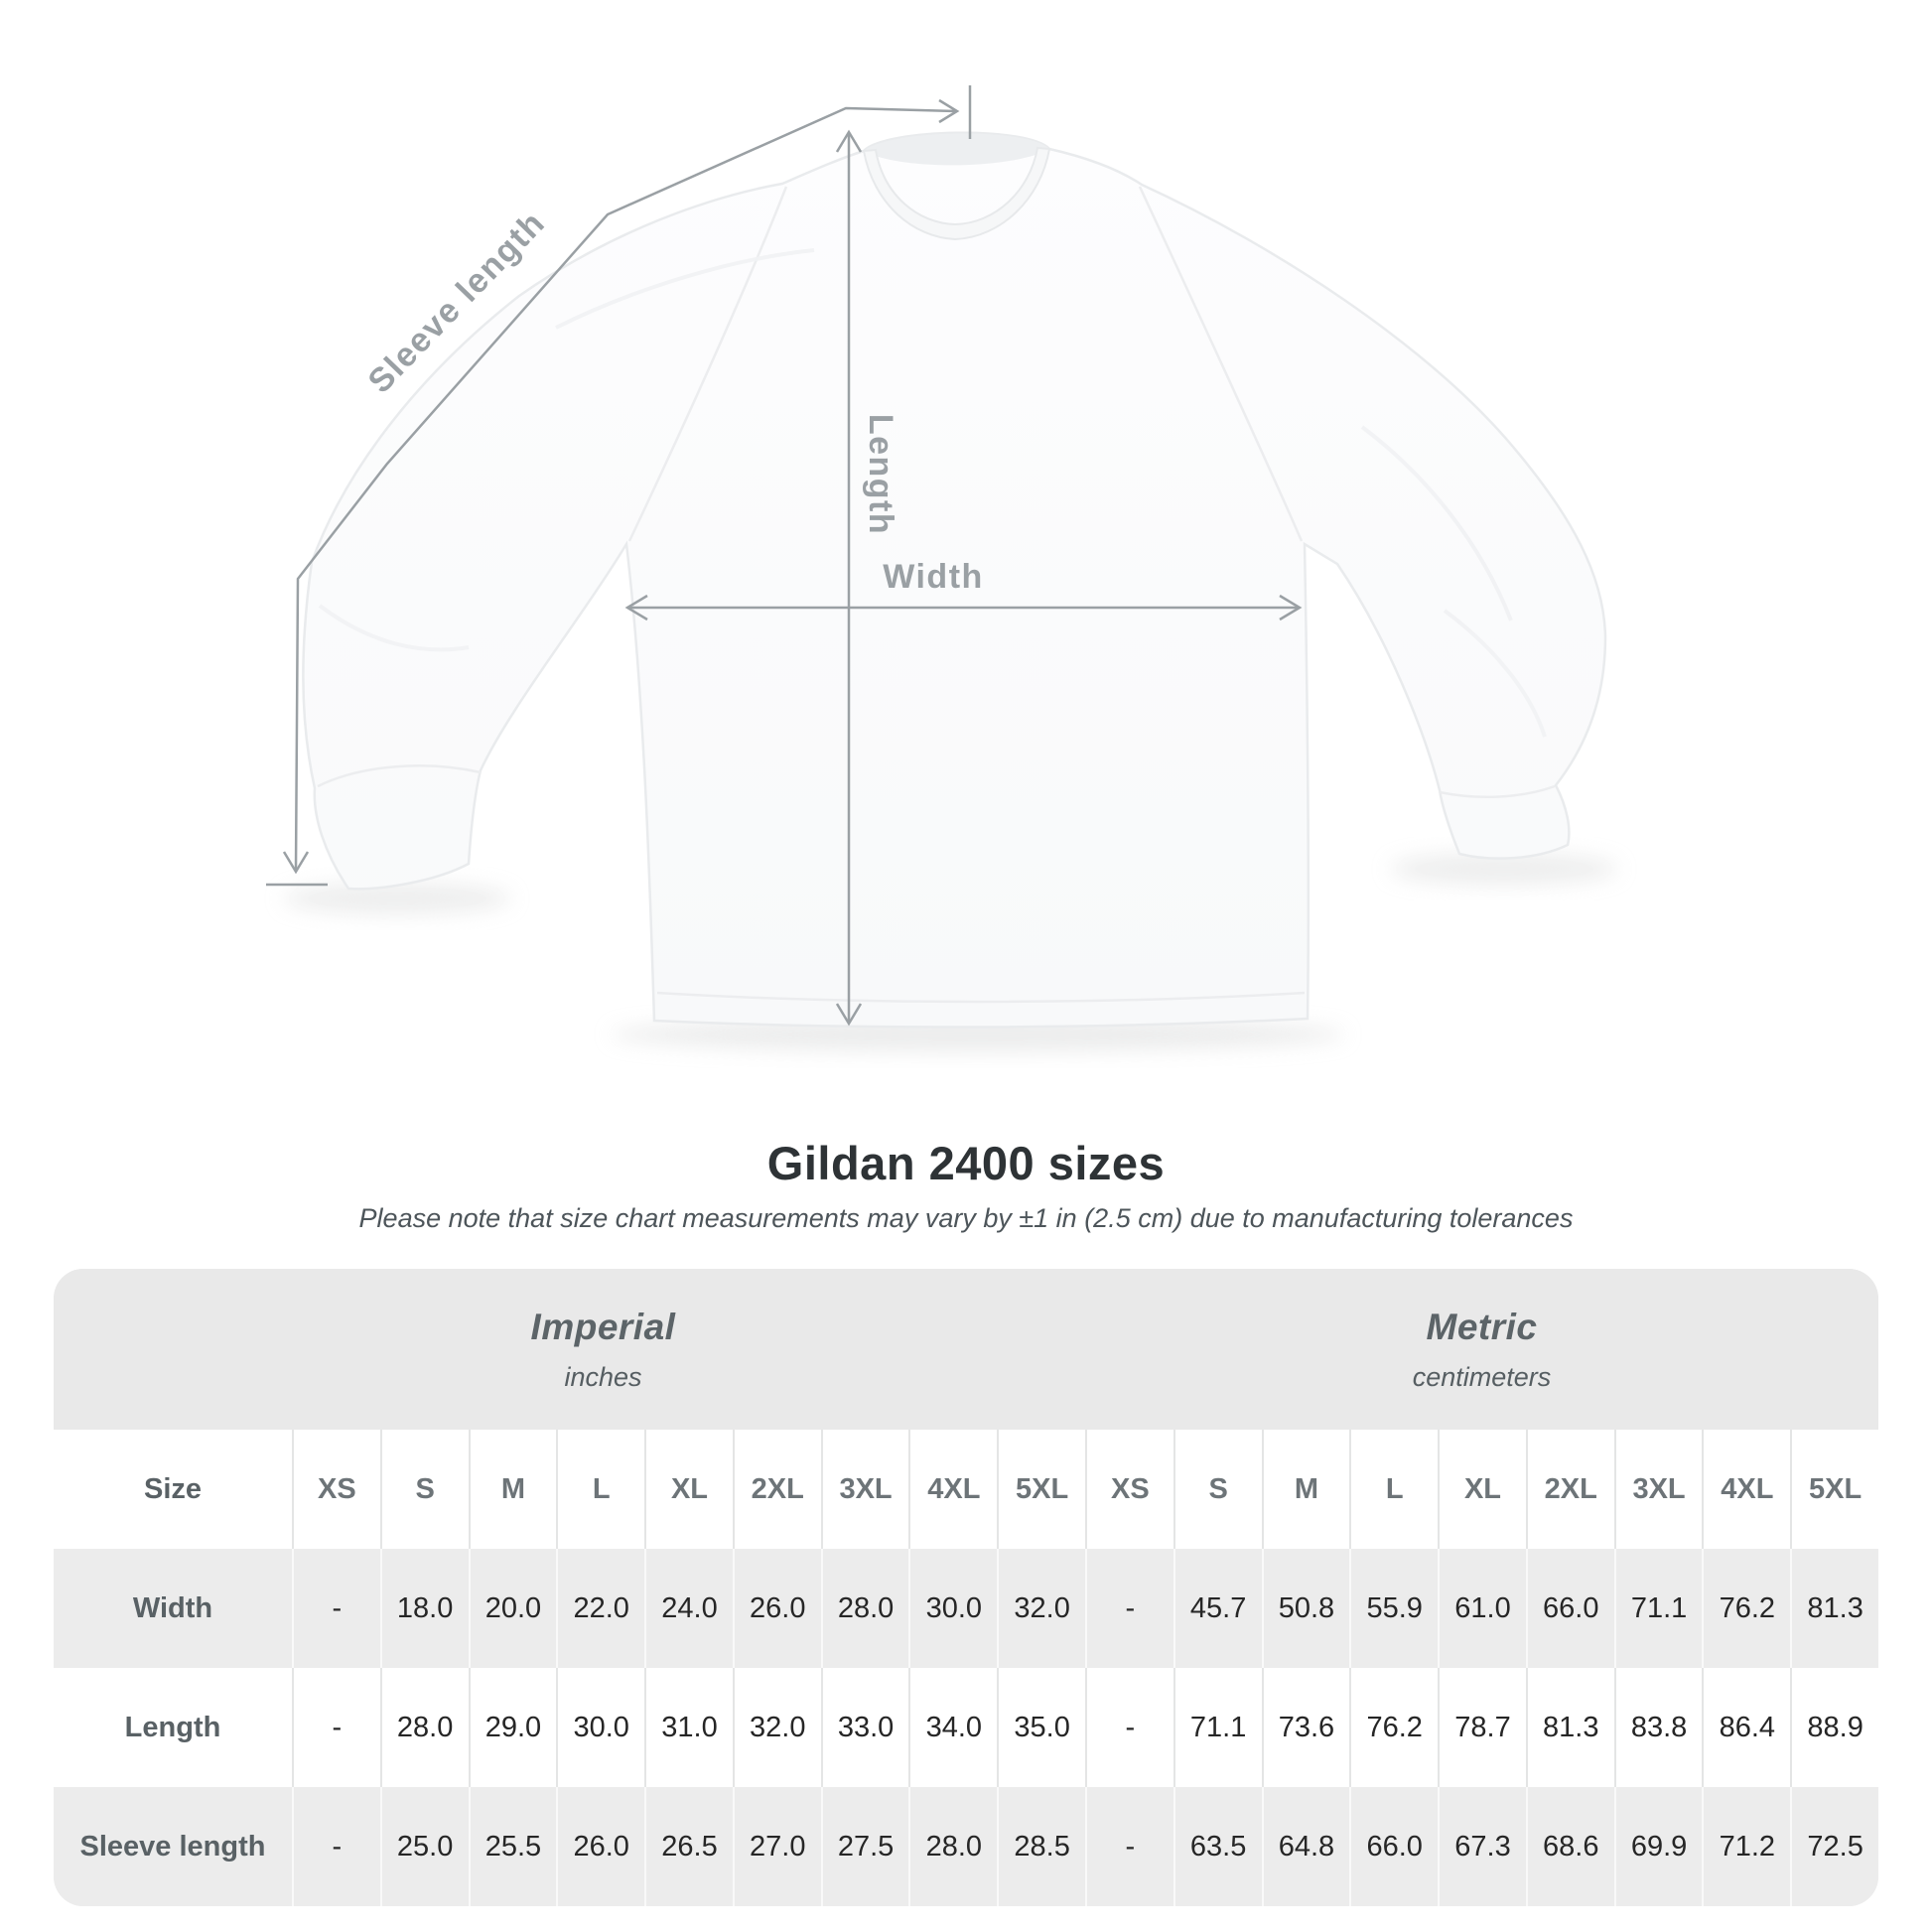 The image size is (1932, 1932). What do you see at coordinates (173, 1489) in the screenshot?
I see `size-column-label: Size` at bounding box center [173, 1489].